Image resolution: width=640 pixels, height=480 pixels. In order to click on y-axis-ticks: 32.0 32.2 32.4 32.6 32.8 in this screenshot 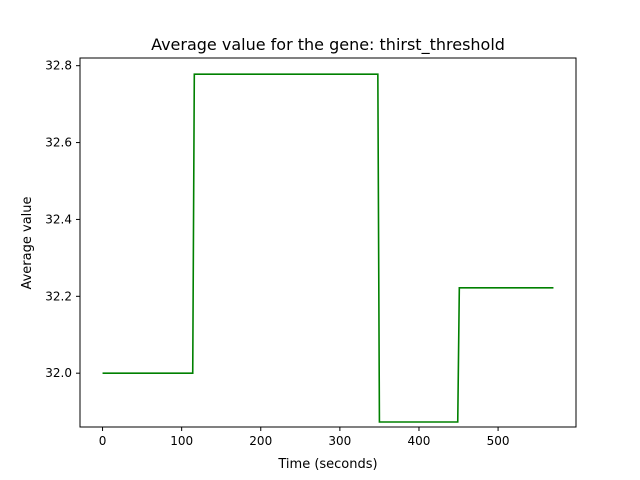, I will do `click(62, 219)`.